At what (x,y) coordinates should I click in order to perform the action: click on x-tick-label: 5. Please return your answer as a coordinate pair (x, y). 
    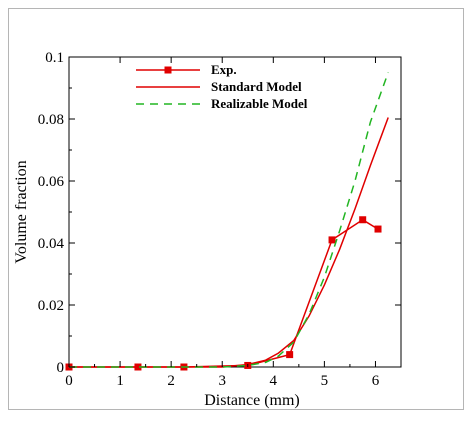
    Looking at the image, I should click on (325, 381).